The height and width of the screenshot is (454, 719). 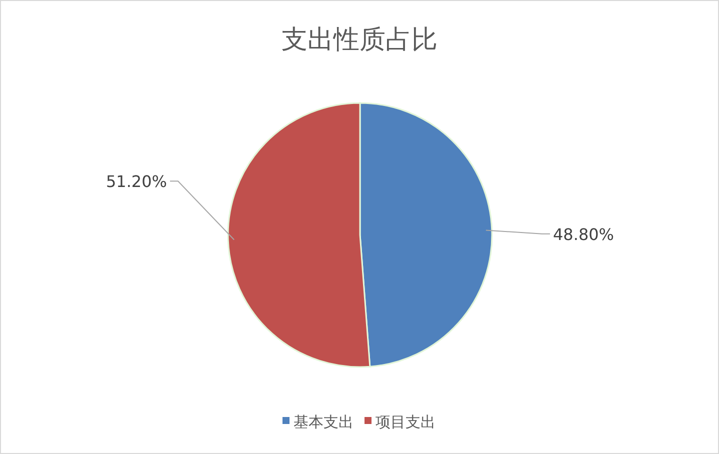 What do you see at coordinates (360, 40) in the screenshot?
I see `chart-title: 支出性质占比` at bounding box center [360, 40].